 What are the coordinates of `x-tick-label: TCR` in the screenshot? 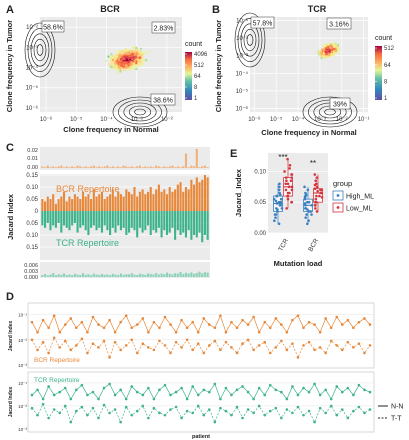 It's located at (283, 244).